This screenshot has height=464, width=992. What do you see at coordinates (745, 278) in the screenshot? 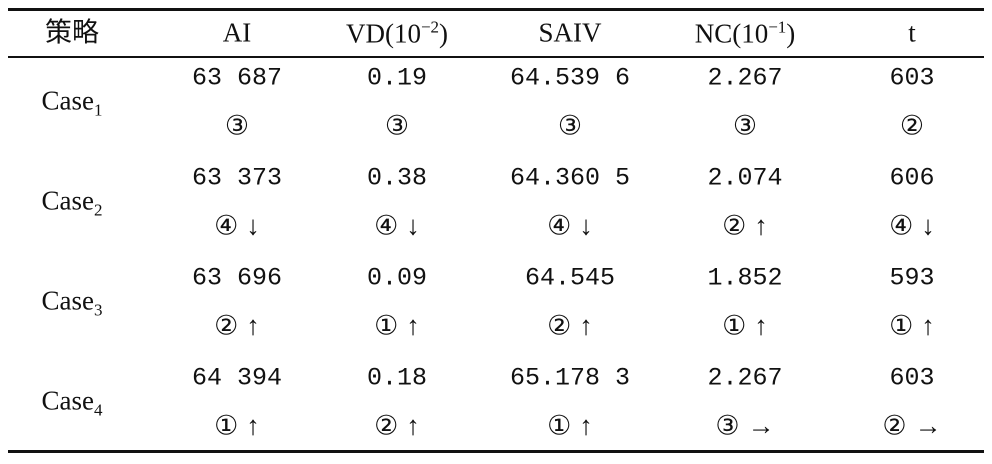
I see `value: 1.852` at bounding box center [745, 278].